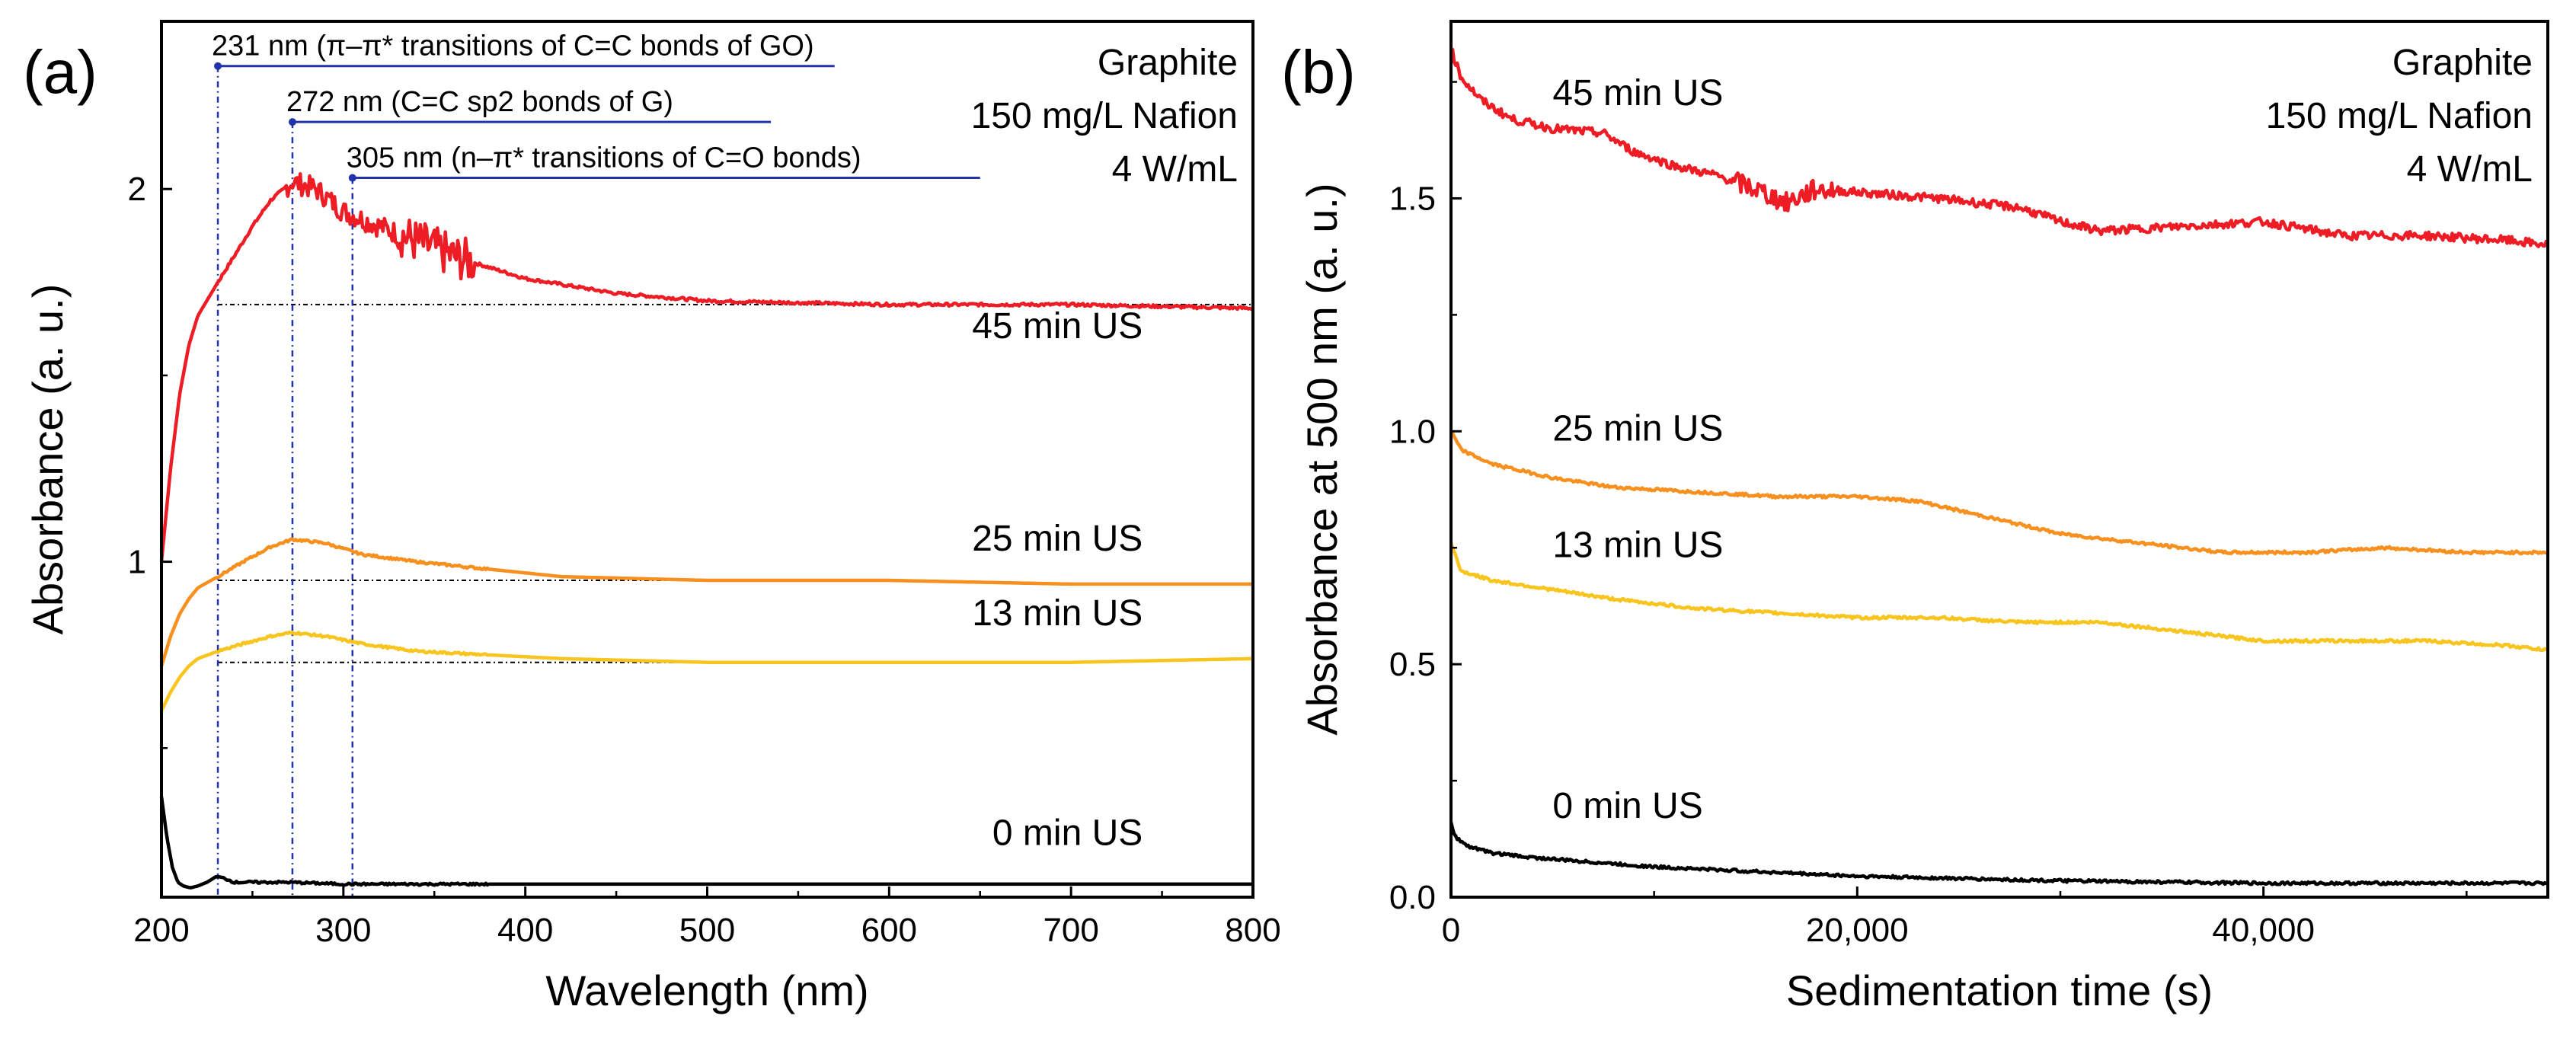 The height and width of the screenshot is (1051, 2576). What do you see at coordinates (1319, 72) in the screenshot?
I see `panel-label: (b)` at bounding box center [1319, 72].